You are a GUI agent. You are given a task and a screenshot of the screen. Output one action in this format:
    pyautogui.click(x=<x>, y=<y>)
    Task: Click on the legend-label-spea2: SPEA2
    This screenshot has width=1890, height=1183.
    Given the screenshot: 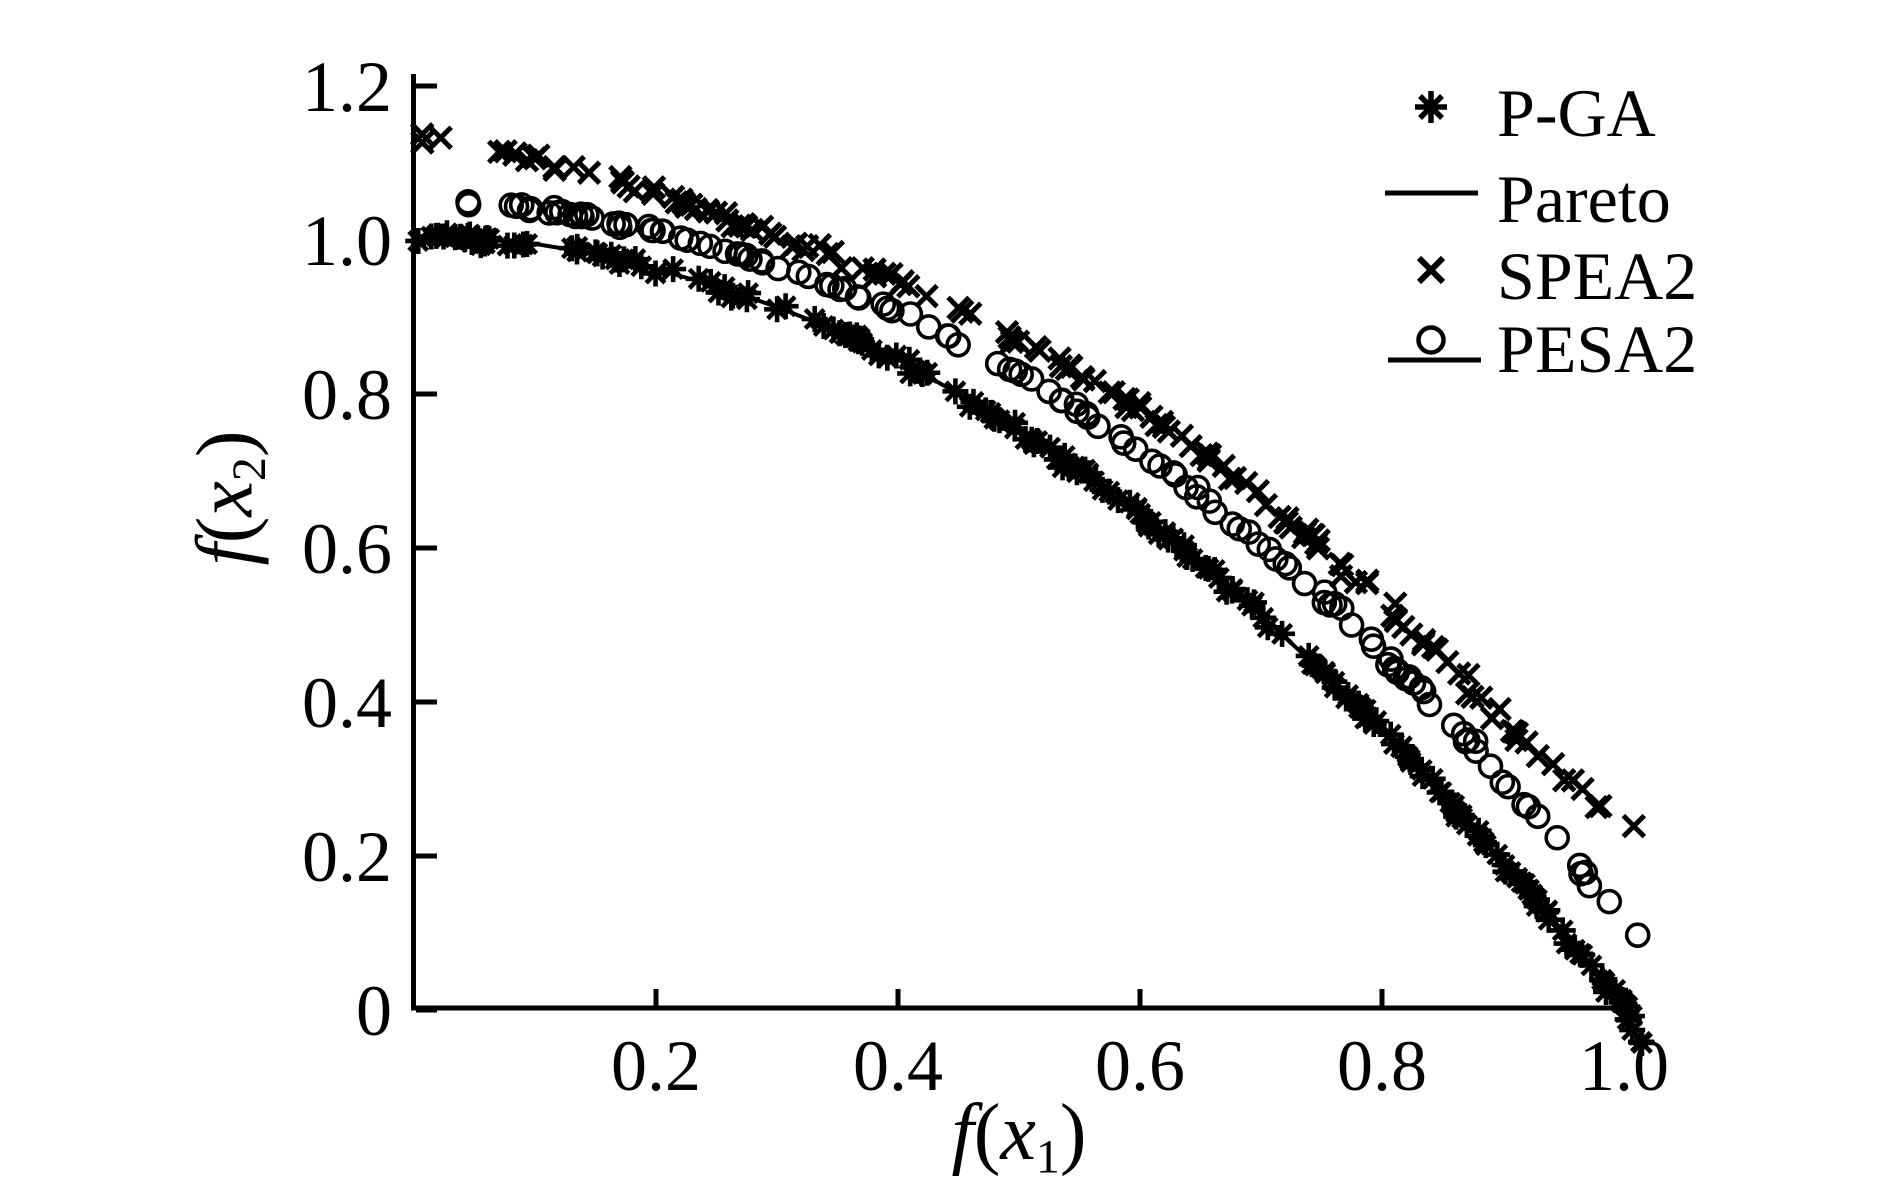 What is the action you would take?
    pyautogui.click(x=1597, y=275)
    